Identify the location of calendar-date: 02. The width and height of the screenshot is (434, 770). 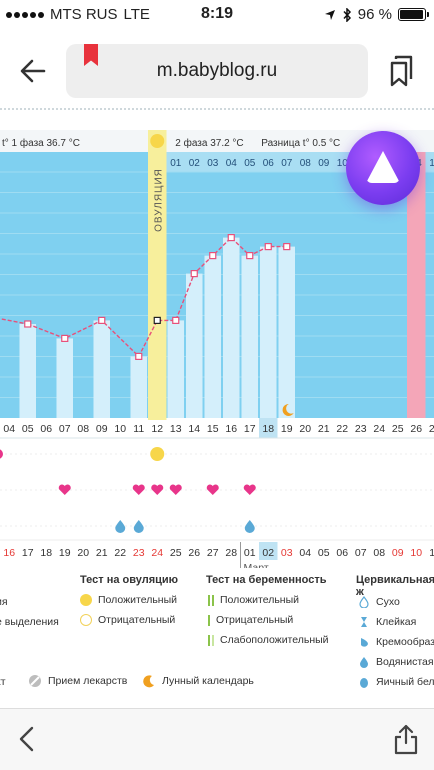
(268, 553).